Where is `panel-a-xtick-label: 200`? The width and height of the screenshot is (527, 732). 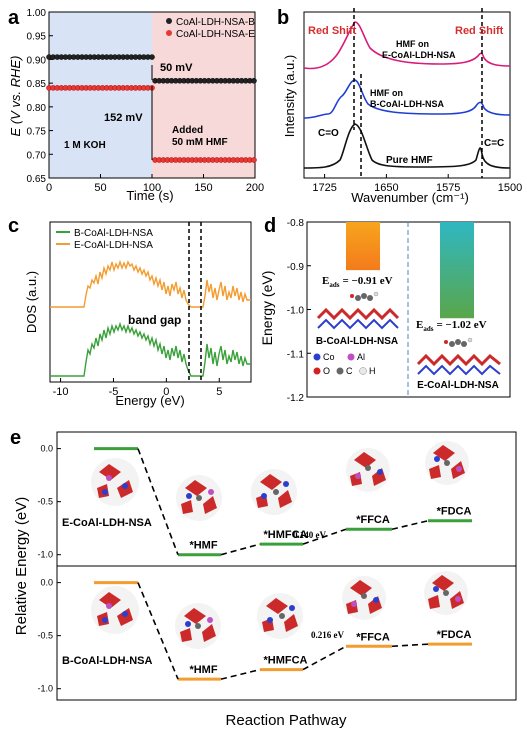
panel-a-xtick-label: 200 is located at coordinates (255, 188).